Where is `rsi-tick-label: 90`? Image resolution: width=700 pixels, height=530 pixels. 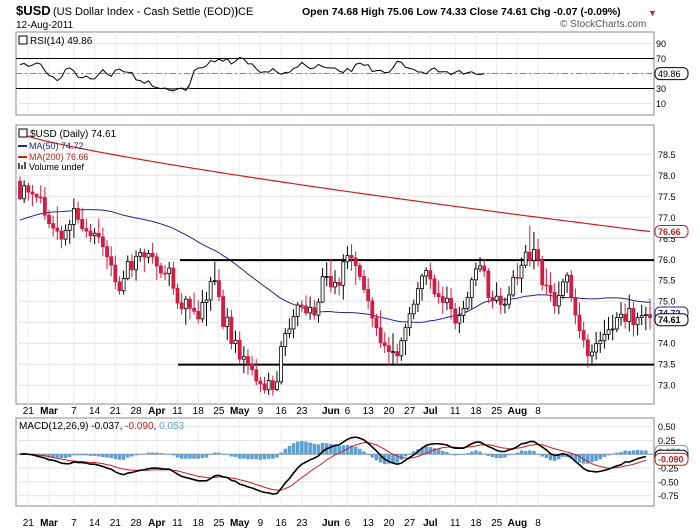 rsi-tick-label: 90 is located at coordinates (661, 44).